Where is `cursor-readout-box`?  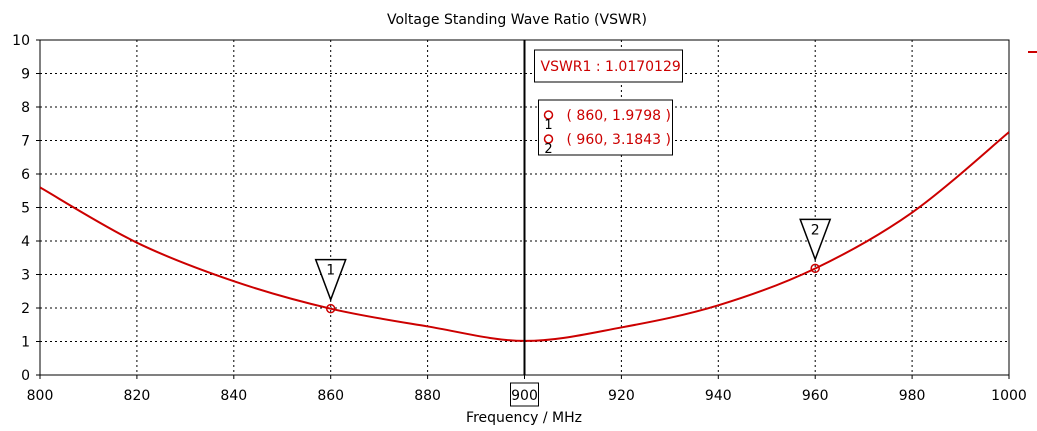
cursor-readout-box is located at coordinates (608, 66).